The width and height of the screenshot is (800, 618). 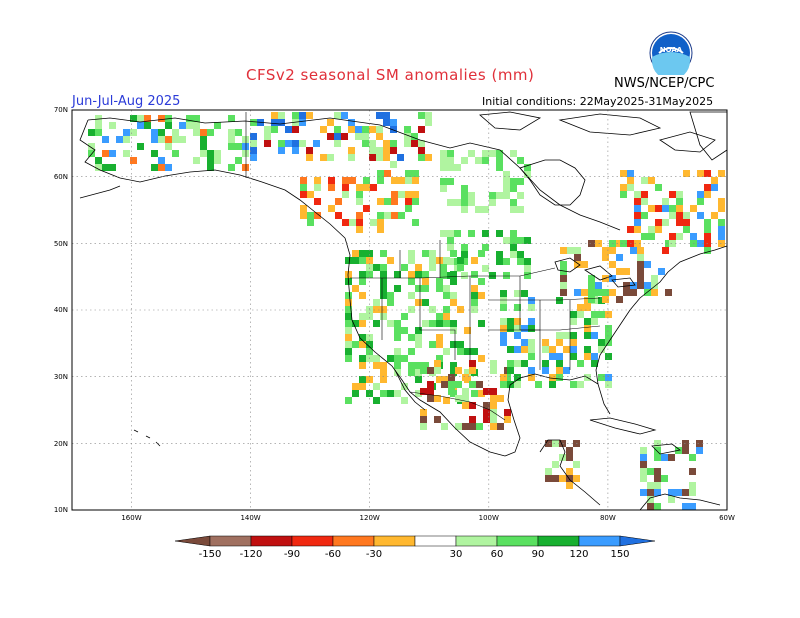 I want to click on colorbar-min-arrow, so click(x=192, y=541).